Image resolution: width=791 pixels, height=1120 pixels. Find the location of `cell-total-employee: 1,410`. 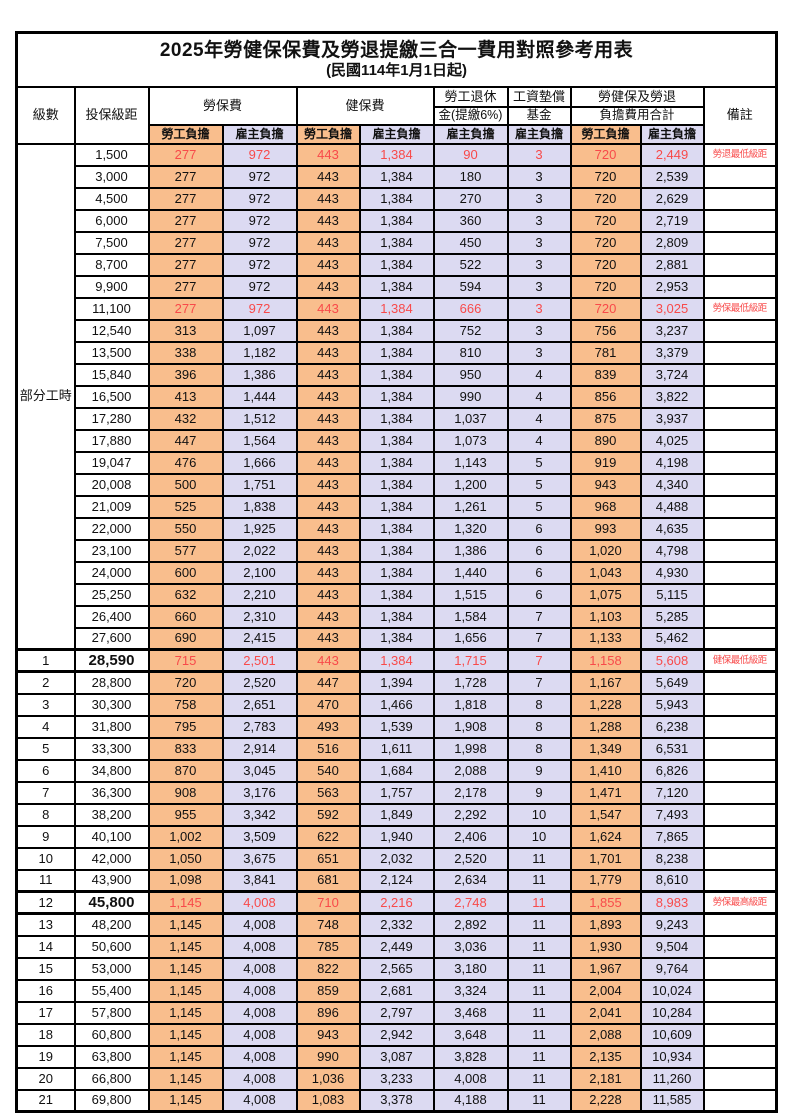

cell-total-employee: 1,410 is located at coordinates (605, 770).